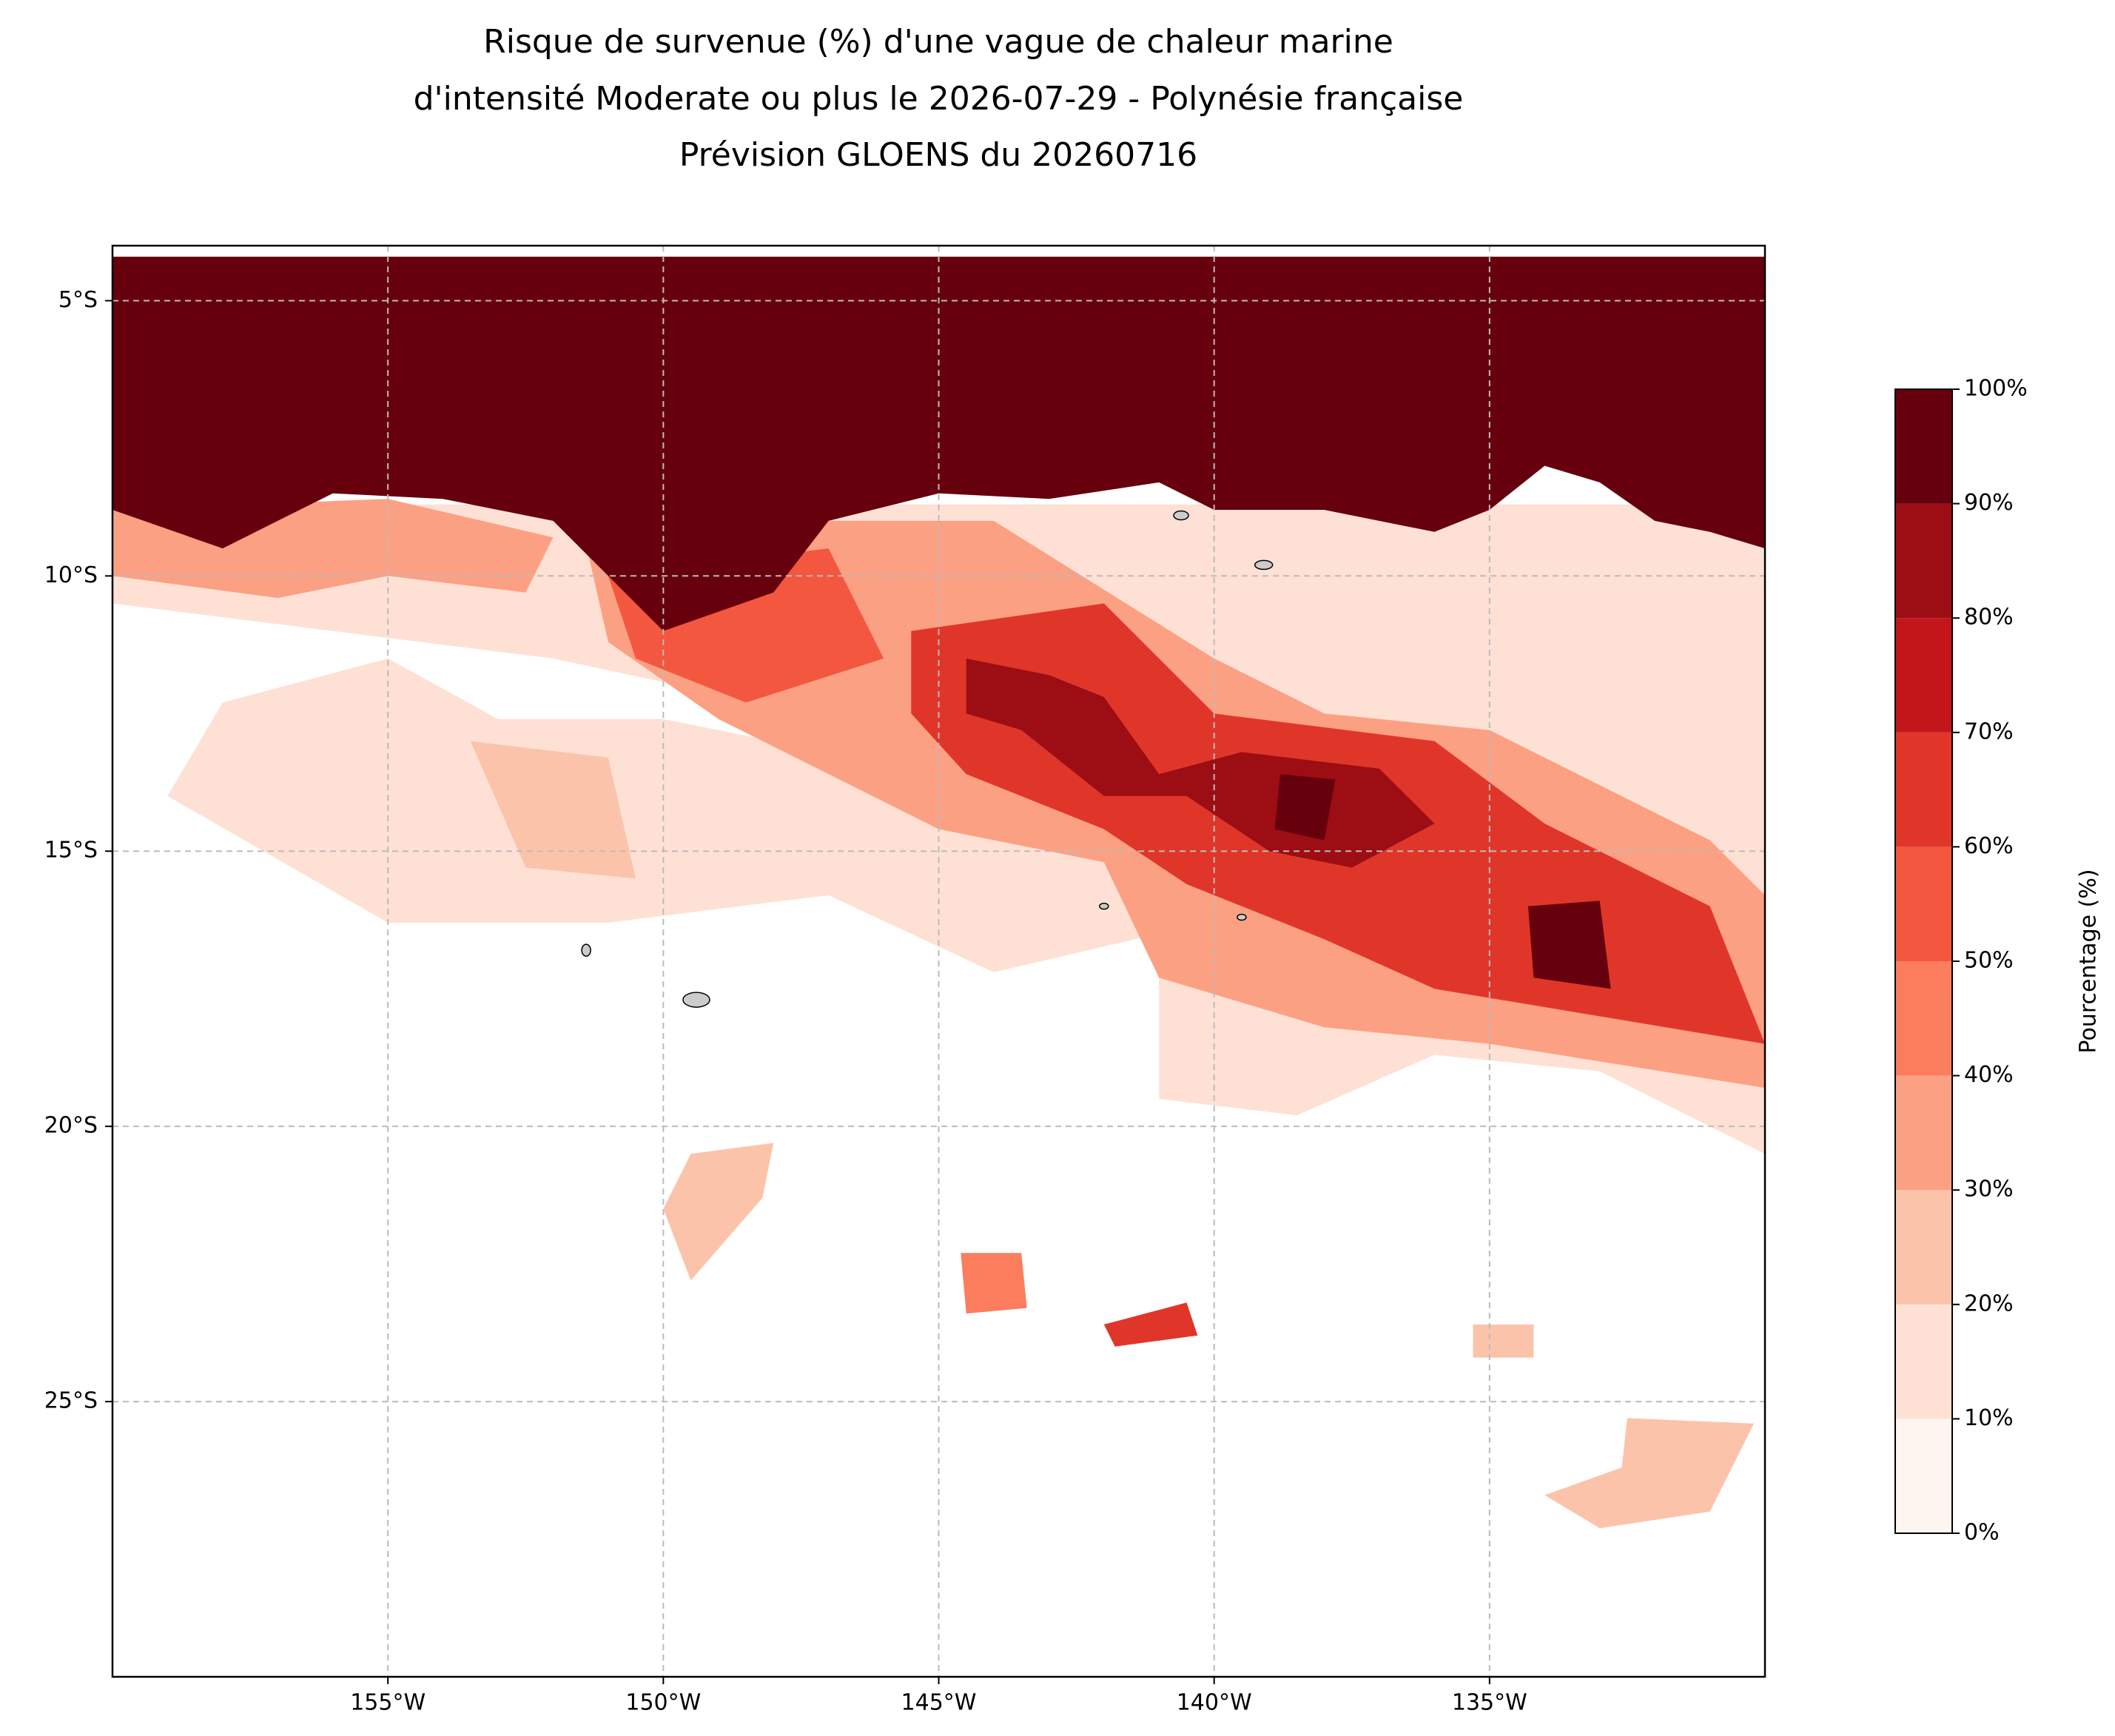 This screenshot has width=2115, height=1736. What do you see at coordinates (1989, 961) in the screenshot?
I see `colorbar-tick-label: 50%` at bounding box center [1989, 961].